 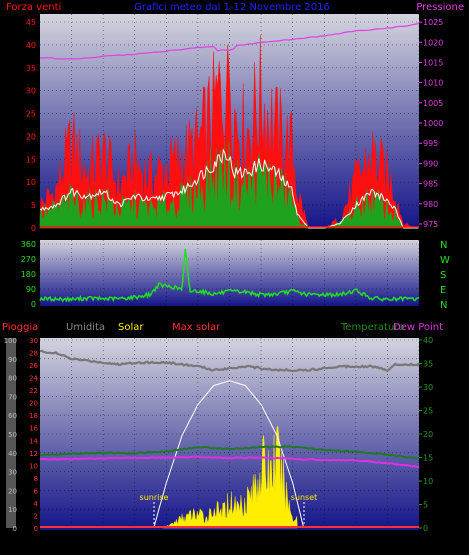 I want to click on pressure-right-label: Pressione, so click(x=440, y=7).